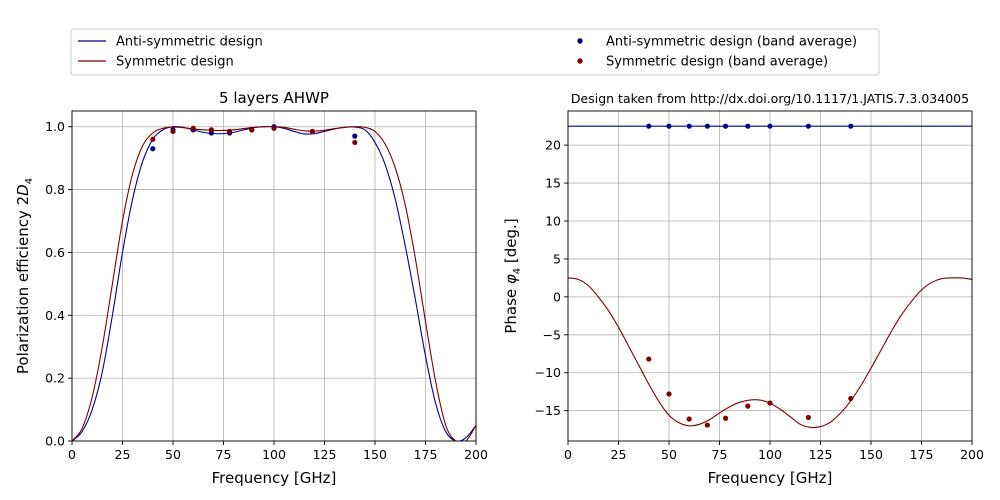 The height and width of the screenshot is (500, 1000). Describe the element at coordinates (55, 189) in the screenshot. I see `y-tick-label: 0.8` at that location.